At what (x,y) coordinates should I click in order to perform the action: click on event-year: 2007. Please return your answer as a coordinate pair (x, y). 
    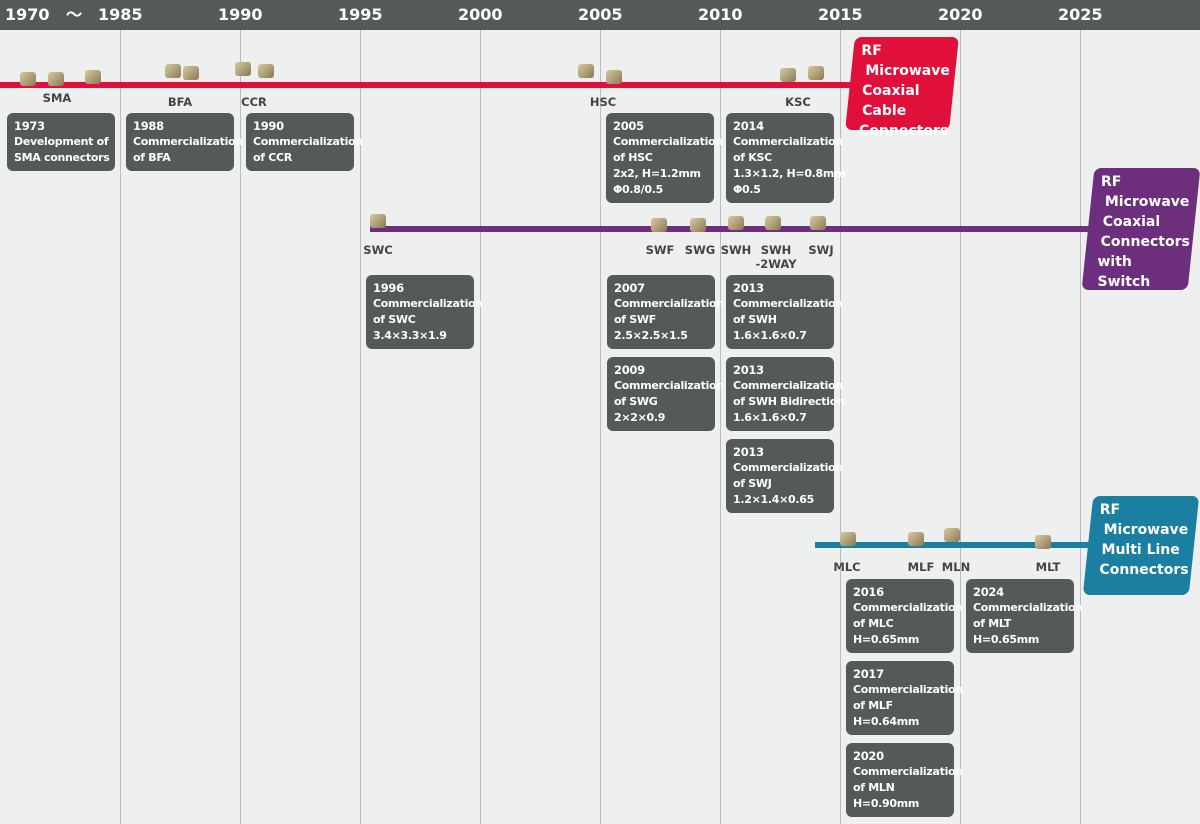
    Looking at the image, I should click on (629, 288).